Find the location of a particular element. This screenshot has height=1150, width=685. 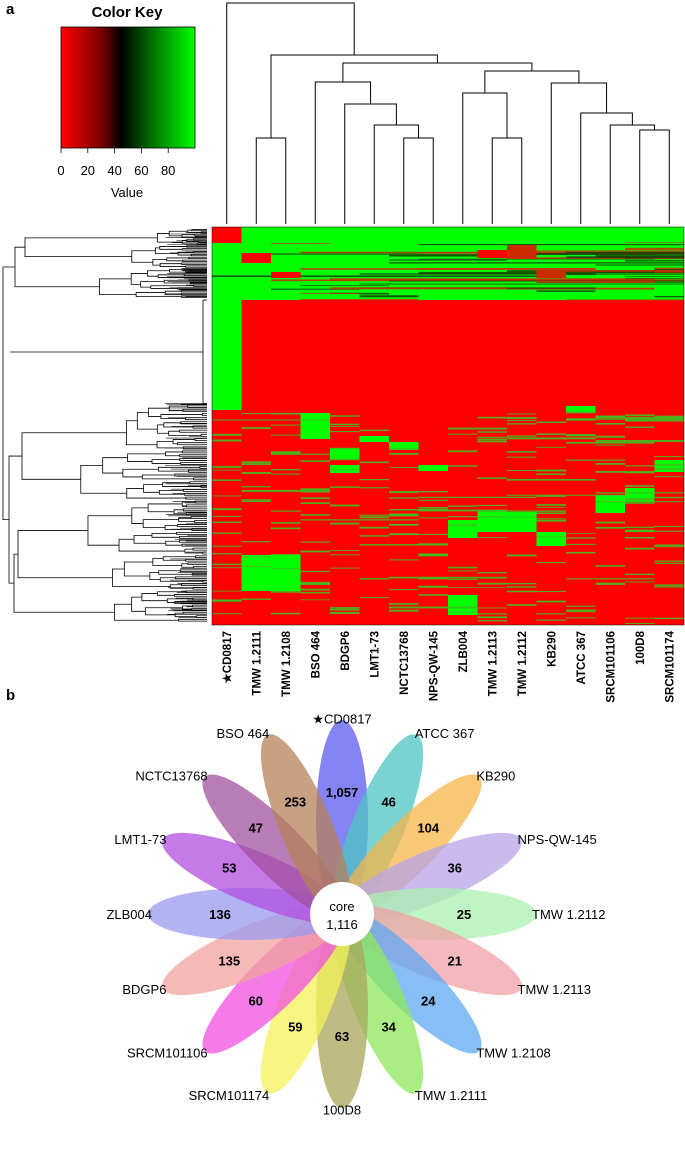

column-label: ★CD0817 is located at coordinates (227, 657).